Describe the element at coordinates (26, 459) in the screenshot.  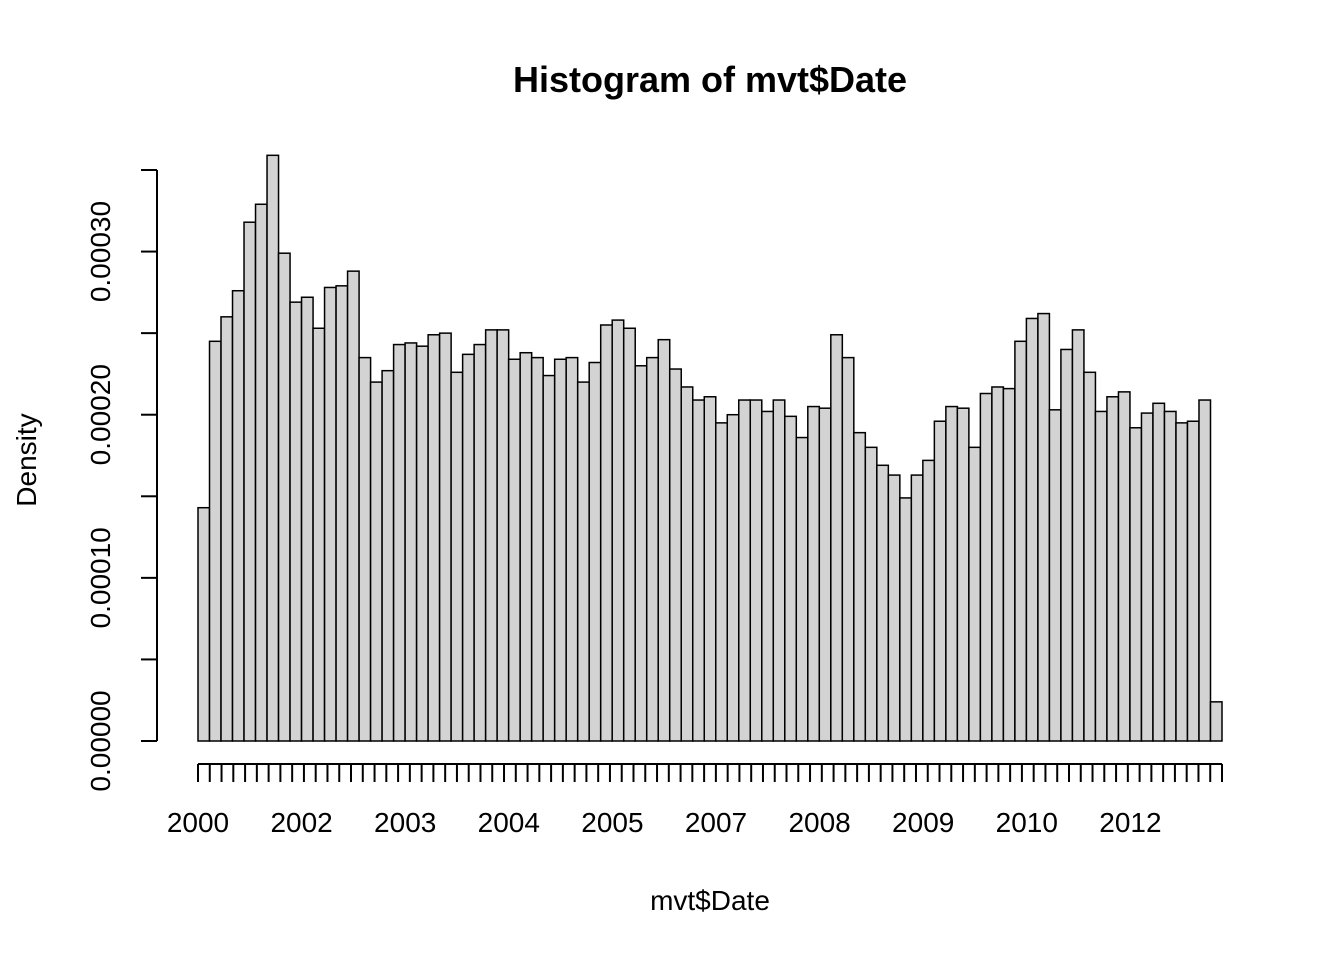
I see `y-axis-label: Density` at that location.